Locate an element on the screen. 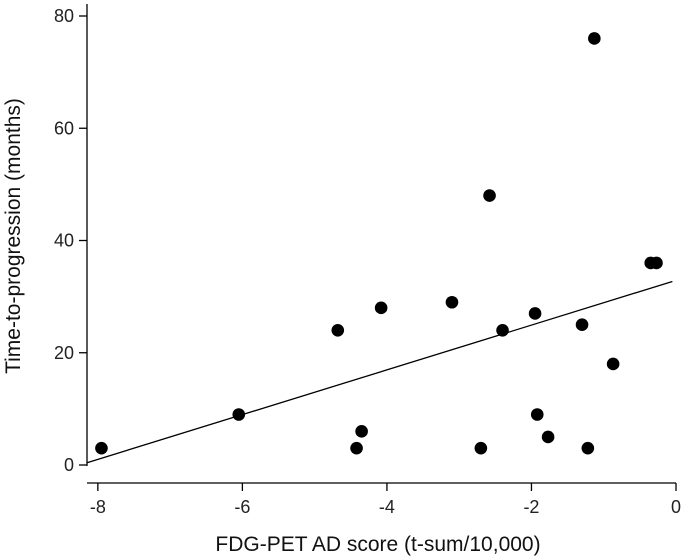 Image resolution: width=681 pixels, height=559 pixels. x-axis-label: FDG-PET AD score (t-sum/10,000) is located at coordinates (377, 544).